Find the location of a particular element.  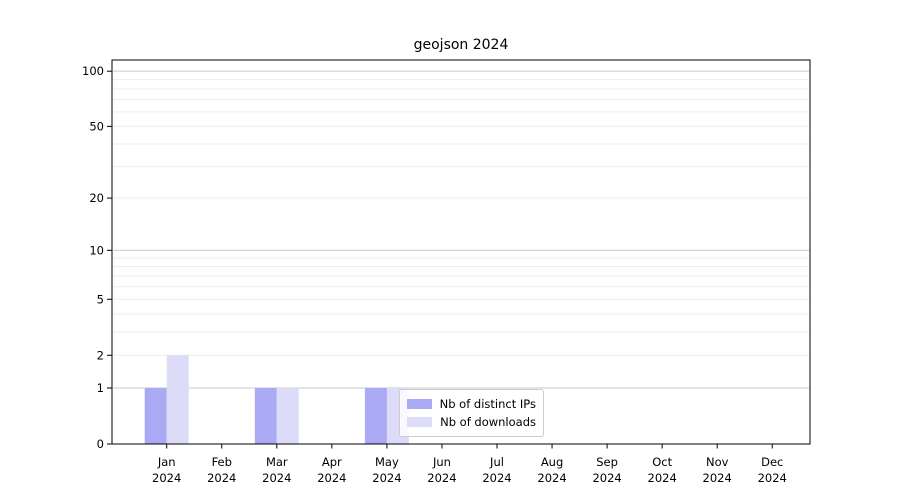

legend-item-downloads: Nb of downloads is located at coordinates (471, 422).